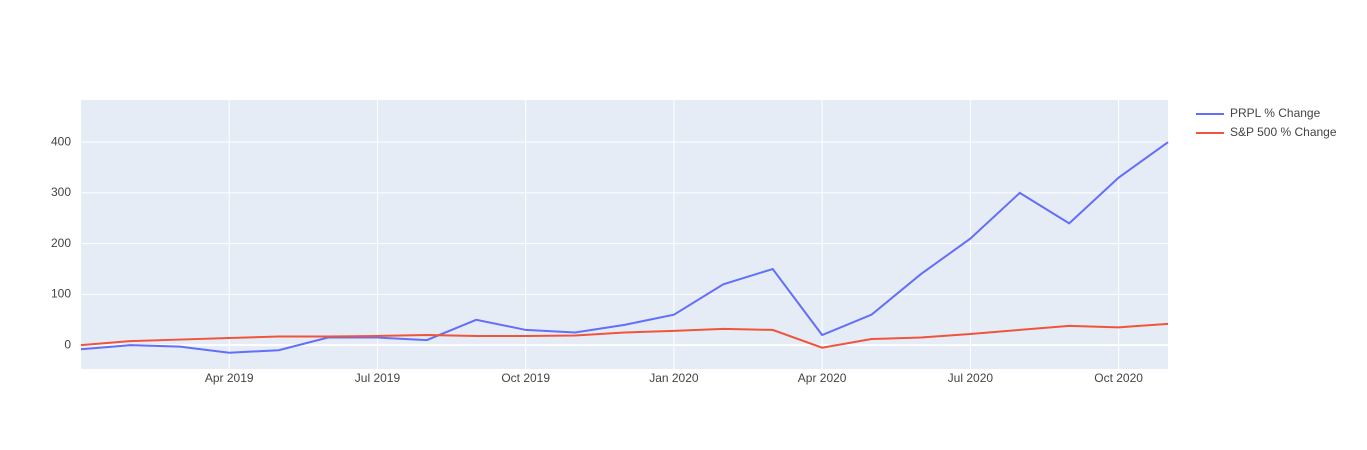 Image resolution: width=1367 pixels, height=450 pixels. What do you see at coordinates (624, 335) in the screenshot?
I see `line` at bounding box center [624, 335].